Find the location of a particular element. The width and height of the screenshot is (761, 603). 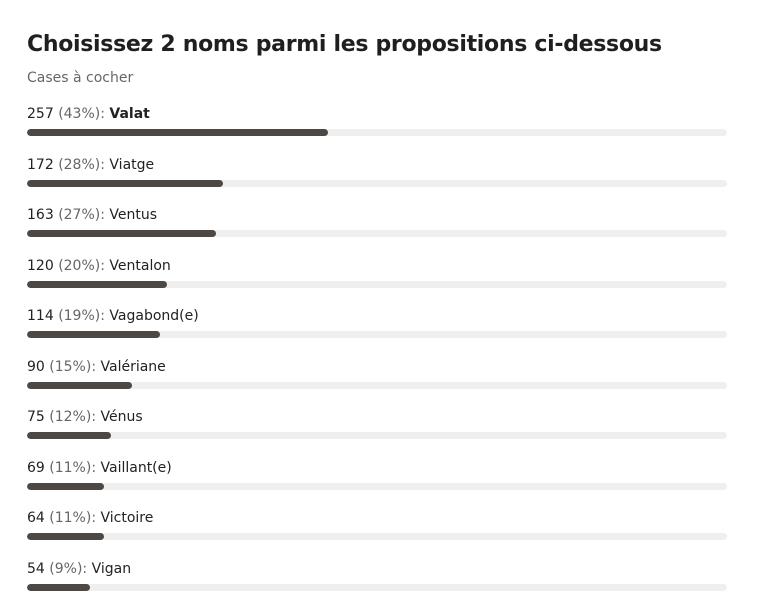

vote-count: 172 is located at coordinates (40, 164).